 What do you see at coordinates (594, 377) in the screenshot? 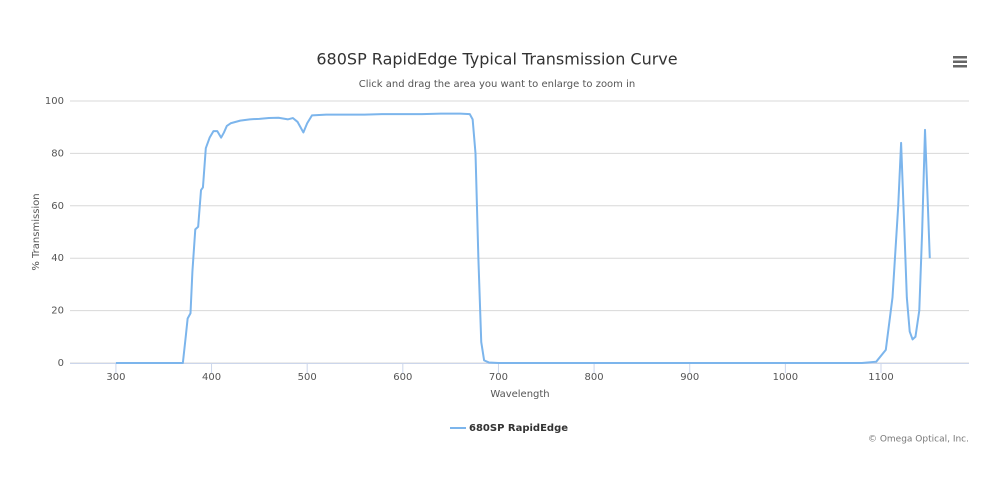
I see `x-tick-label: 800` at bounding box center [594, 377].